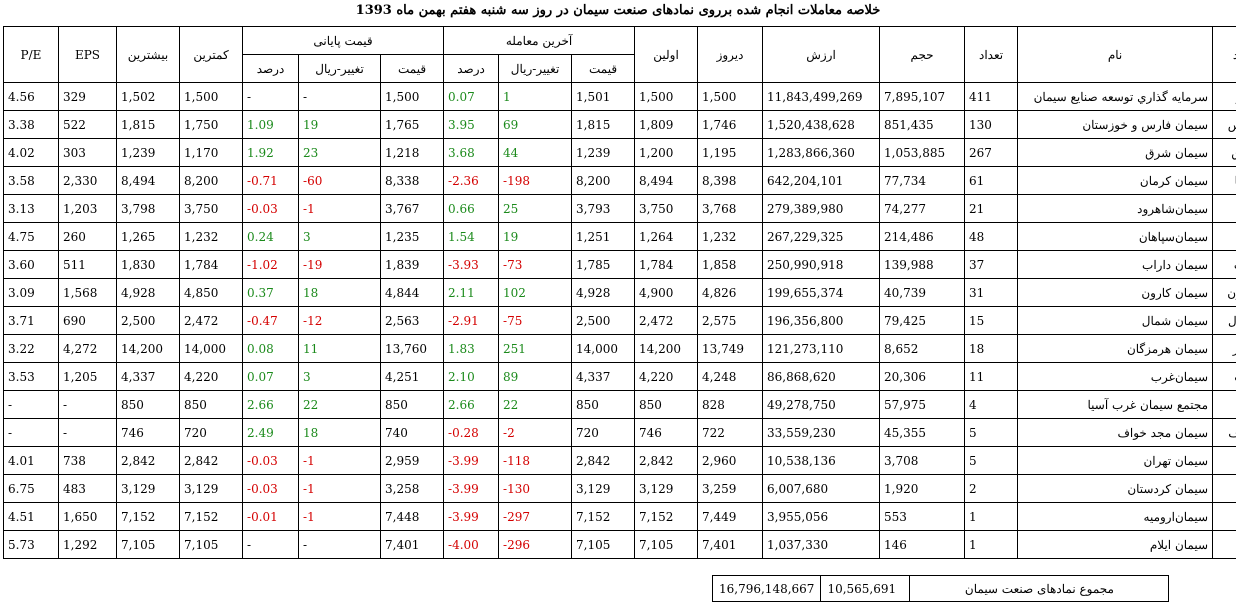  I want to click on cell-last-price: 4,337, so click(603, 376).